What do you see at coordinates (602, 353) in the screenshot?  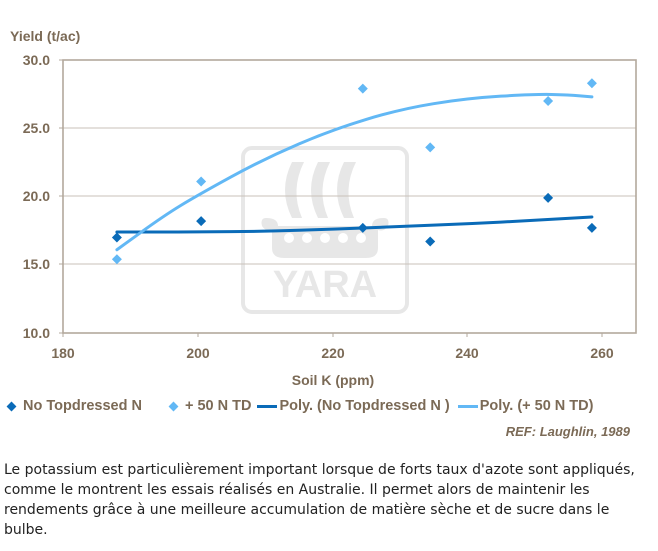 I see `x-tick-label: 260` at bounding box center [602, 353].